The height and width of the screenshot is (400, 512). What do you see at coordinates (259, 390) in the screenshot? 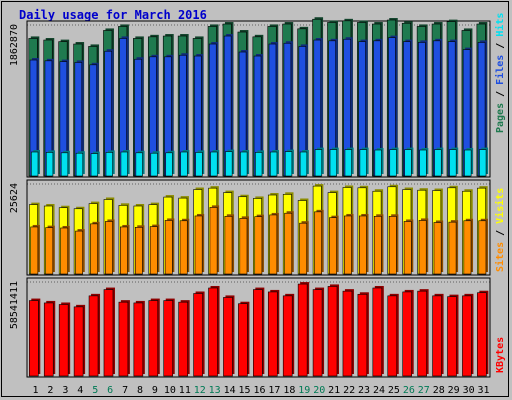
I see `x-tick-label-day-16: 16` at bounding box center [259, 390].